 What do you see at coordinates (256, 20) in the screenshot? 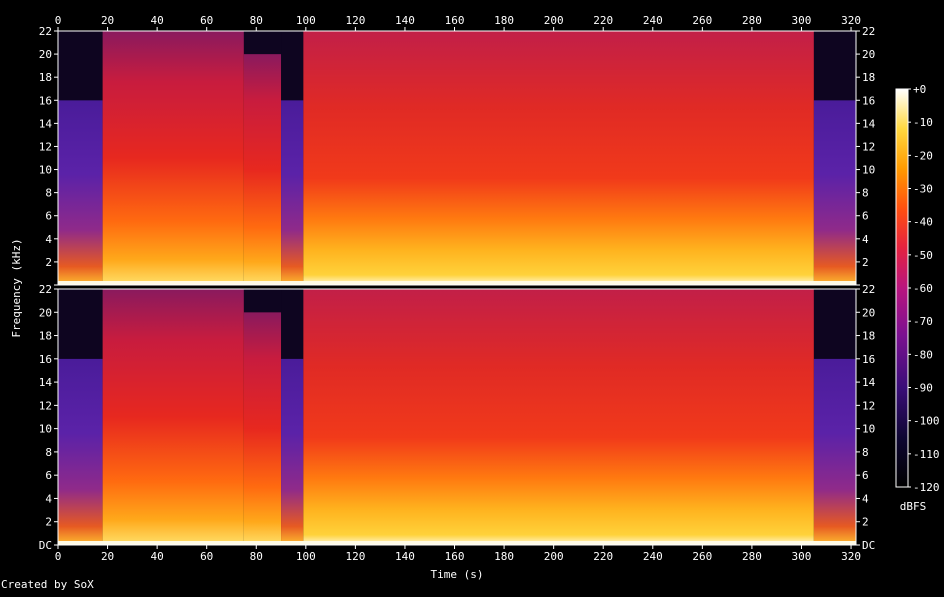
I see `x-tick-label: 80` at bounding box center [256, 20].